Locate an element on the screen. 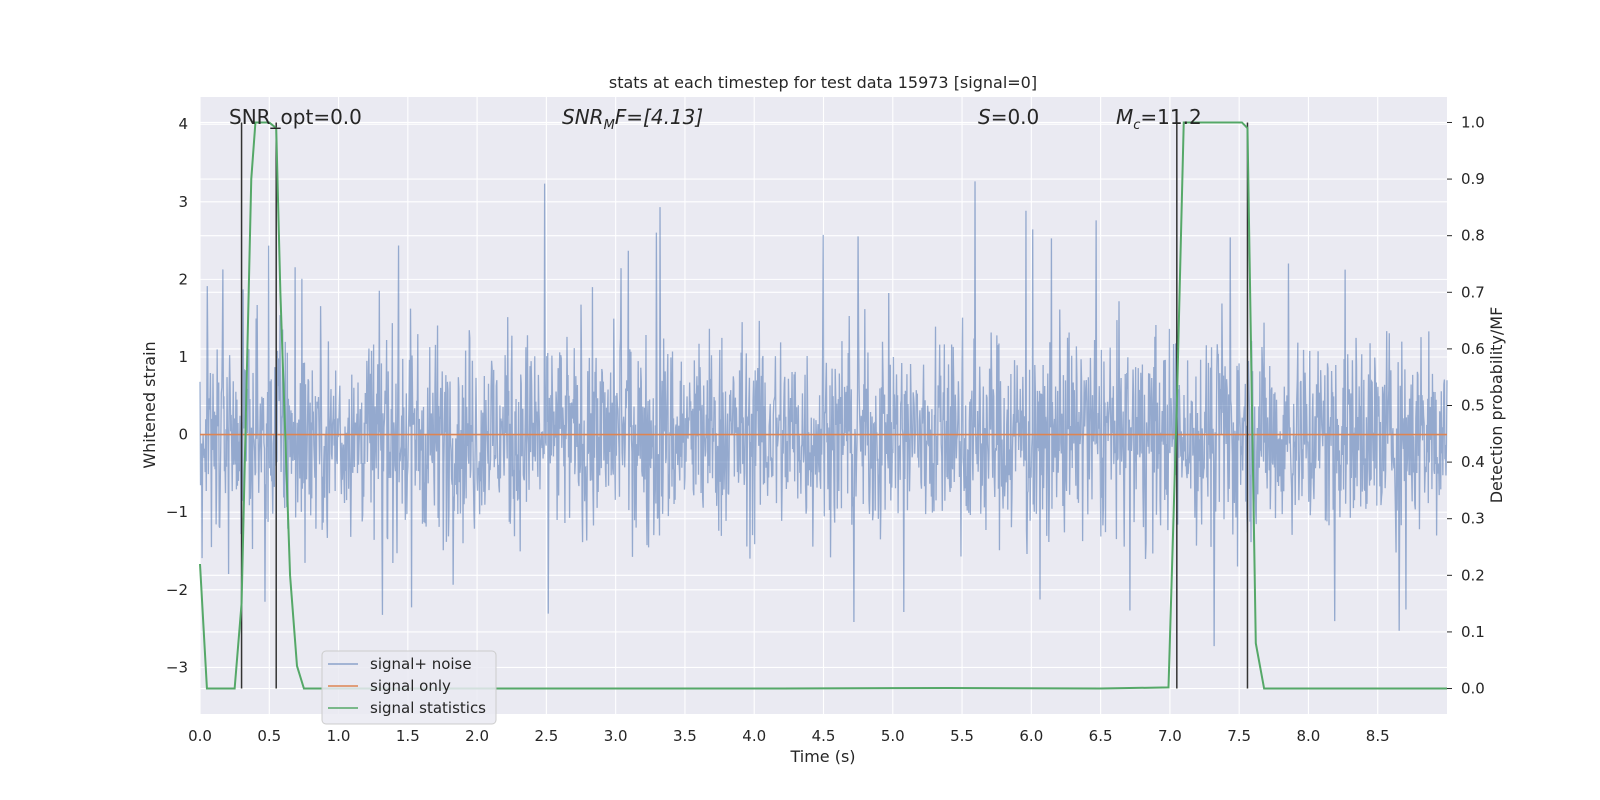  y2-axis-ticks: 1.0 0.9 0.8 0.7 0.6 0.5 0.4 0.3 0.2 0.1 0.0 is located at coordinates (1466, 405).